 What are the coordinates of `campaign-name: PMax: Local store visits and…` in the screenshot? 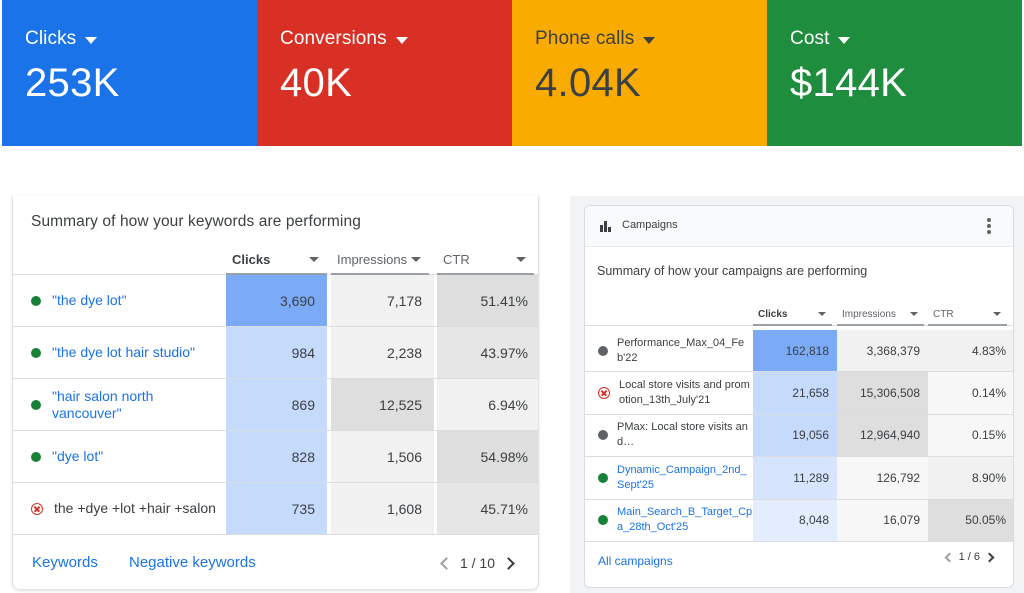 It's located at (682, 435).